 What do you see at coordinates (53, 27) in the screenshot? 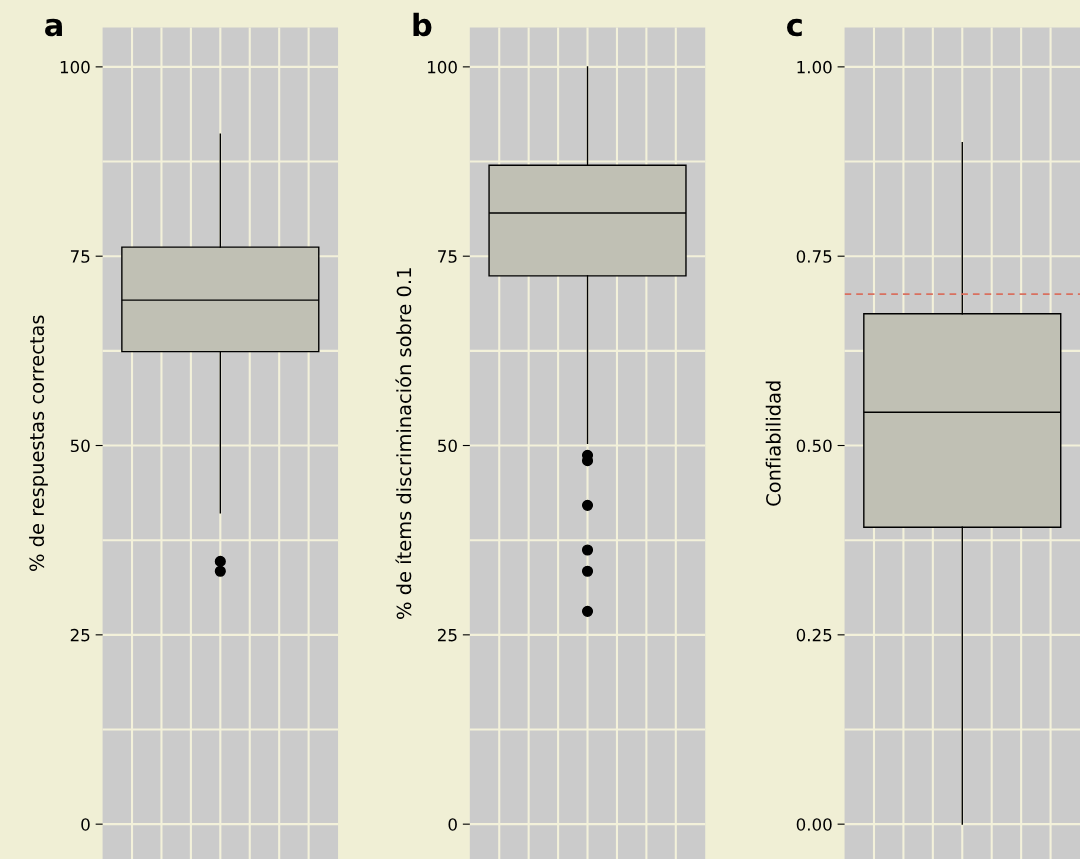
I see `chart-title: a` at bounding box center [53, 27].